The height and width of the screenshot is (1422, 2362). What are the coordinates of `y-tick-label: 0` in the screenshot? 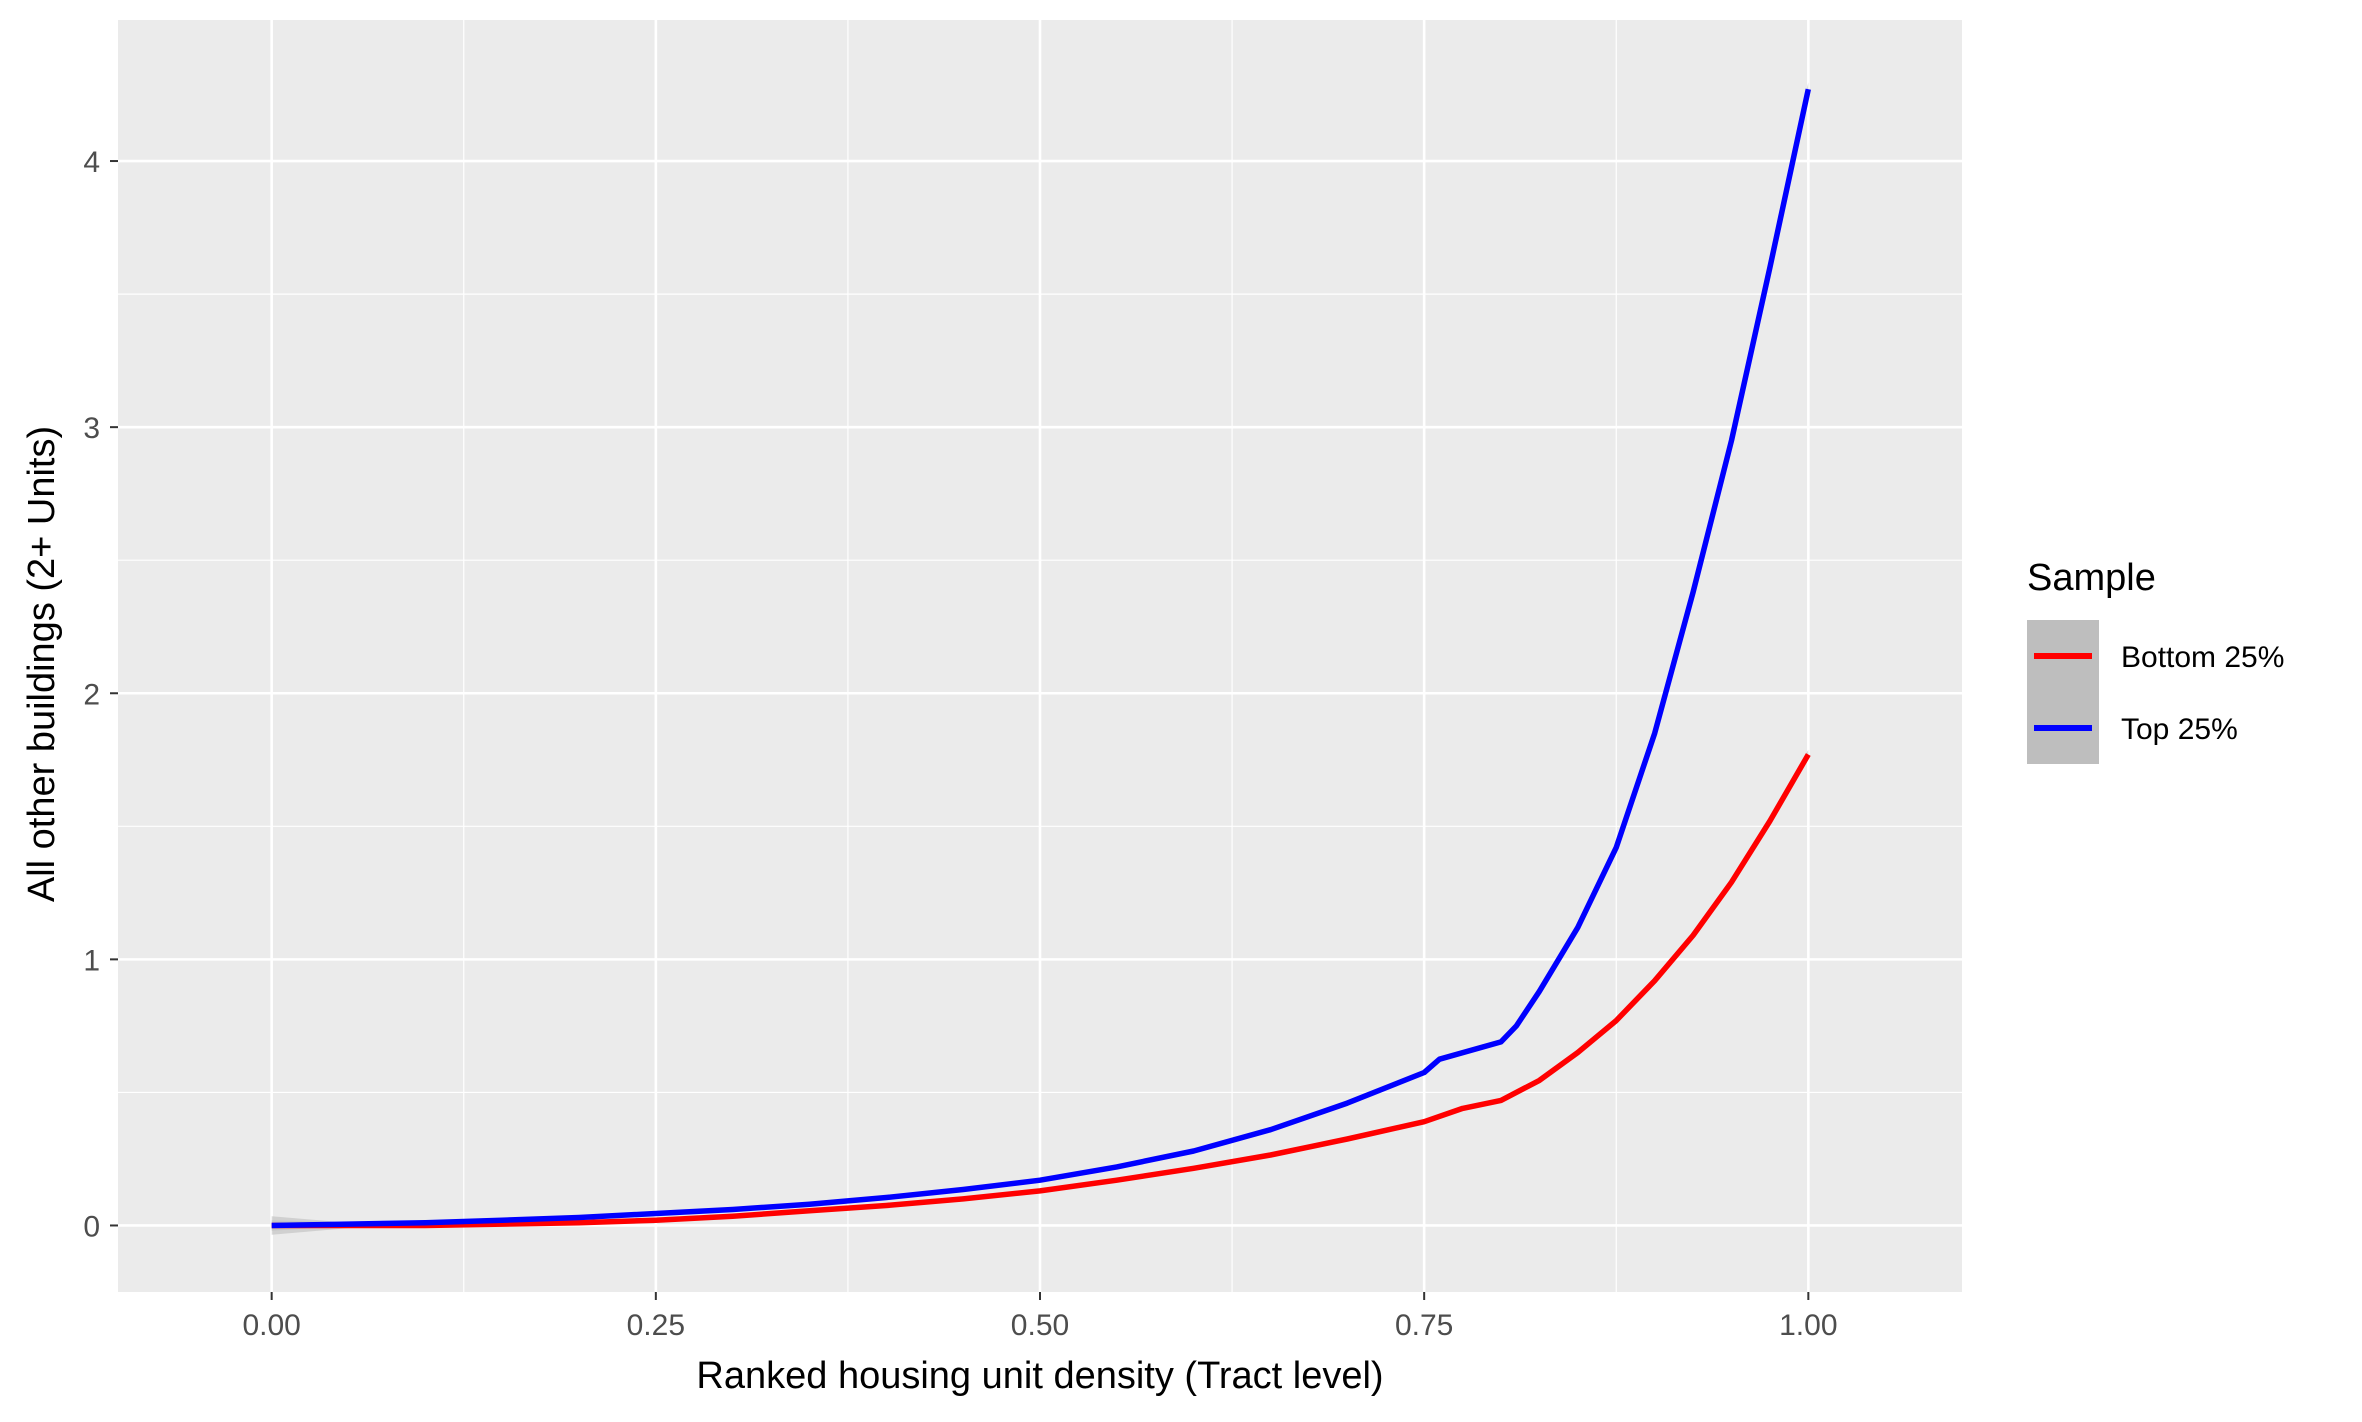 It's located at (91, 1226).